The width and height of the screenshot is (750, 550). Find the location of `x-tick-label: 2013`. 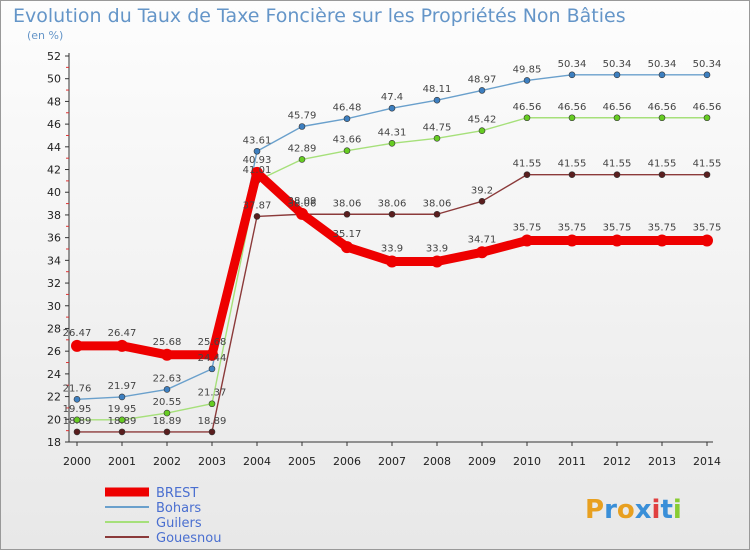

x-tick-label: 2013 is located at coordinates (662, 461).